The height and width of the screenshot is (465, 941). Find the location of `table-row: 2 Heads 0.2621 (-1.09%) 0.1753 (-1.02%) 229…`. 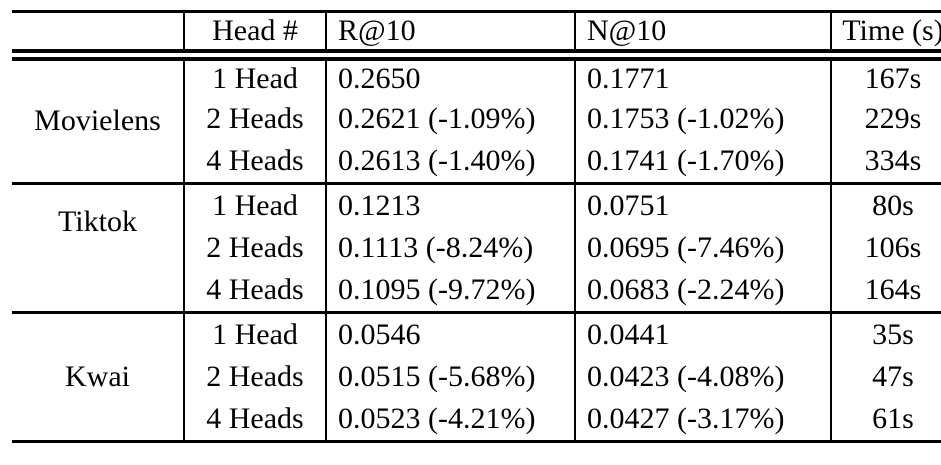

table-row: 2 Heads 0.2621 (-1.09%) 0.1753 (-1.02%) 229… is located at coordinates (476, 119).